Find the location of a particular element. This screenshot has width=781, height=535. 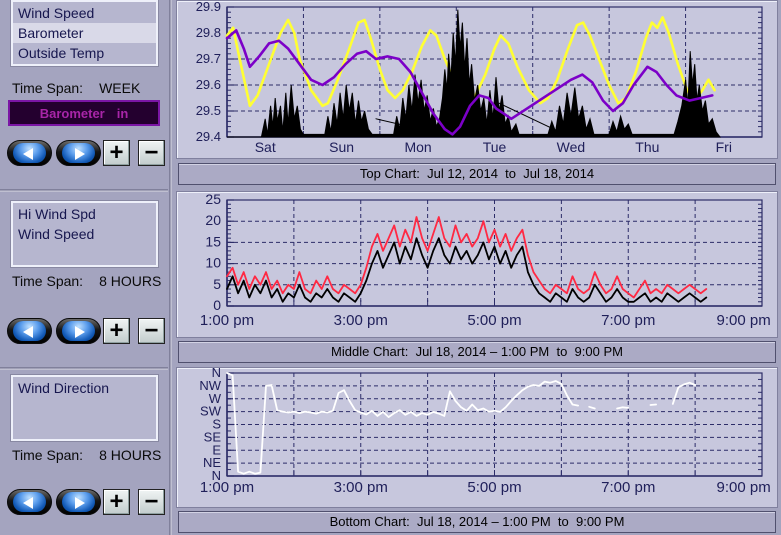

middle-chart-series-list: Hi Wind Spd Wind Speed is located at coordinates (84, 234).